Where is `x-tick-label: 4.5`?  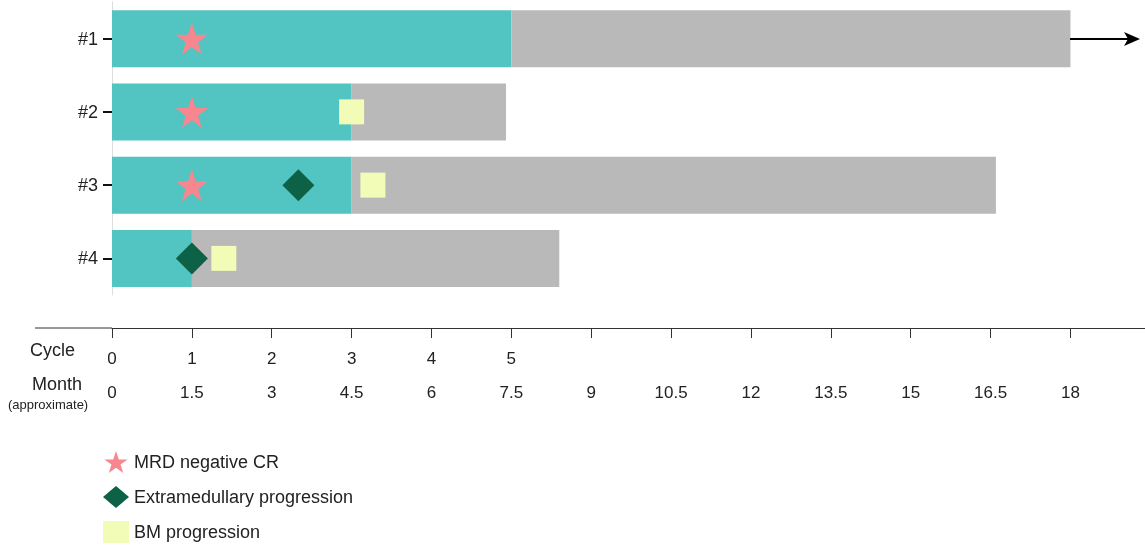 x-tick-label: 4.5 is located at coordinates (351, 392).